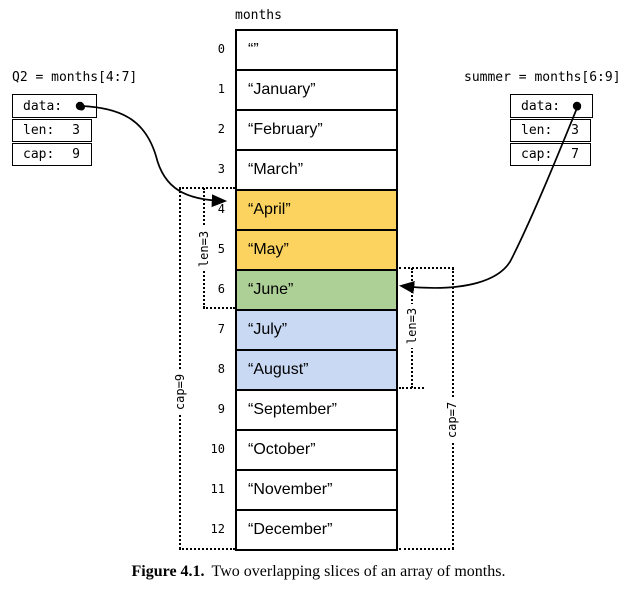 The height and width of the screenshot is (600, 637). Describe the element at coordinates (221, 49) in the screenshot. I see `array-index: 0` at that location.